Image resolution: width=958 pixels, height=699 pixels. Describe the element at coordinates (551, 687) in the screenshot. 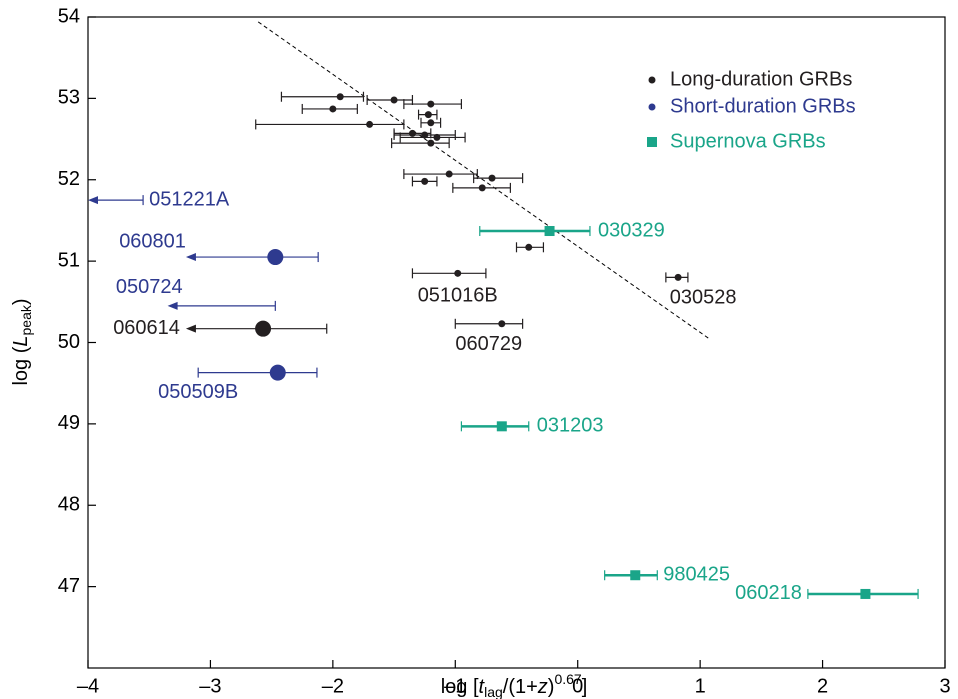

I see `x-label-part: )` at that location.